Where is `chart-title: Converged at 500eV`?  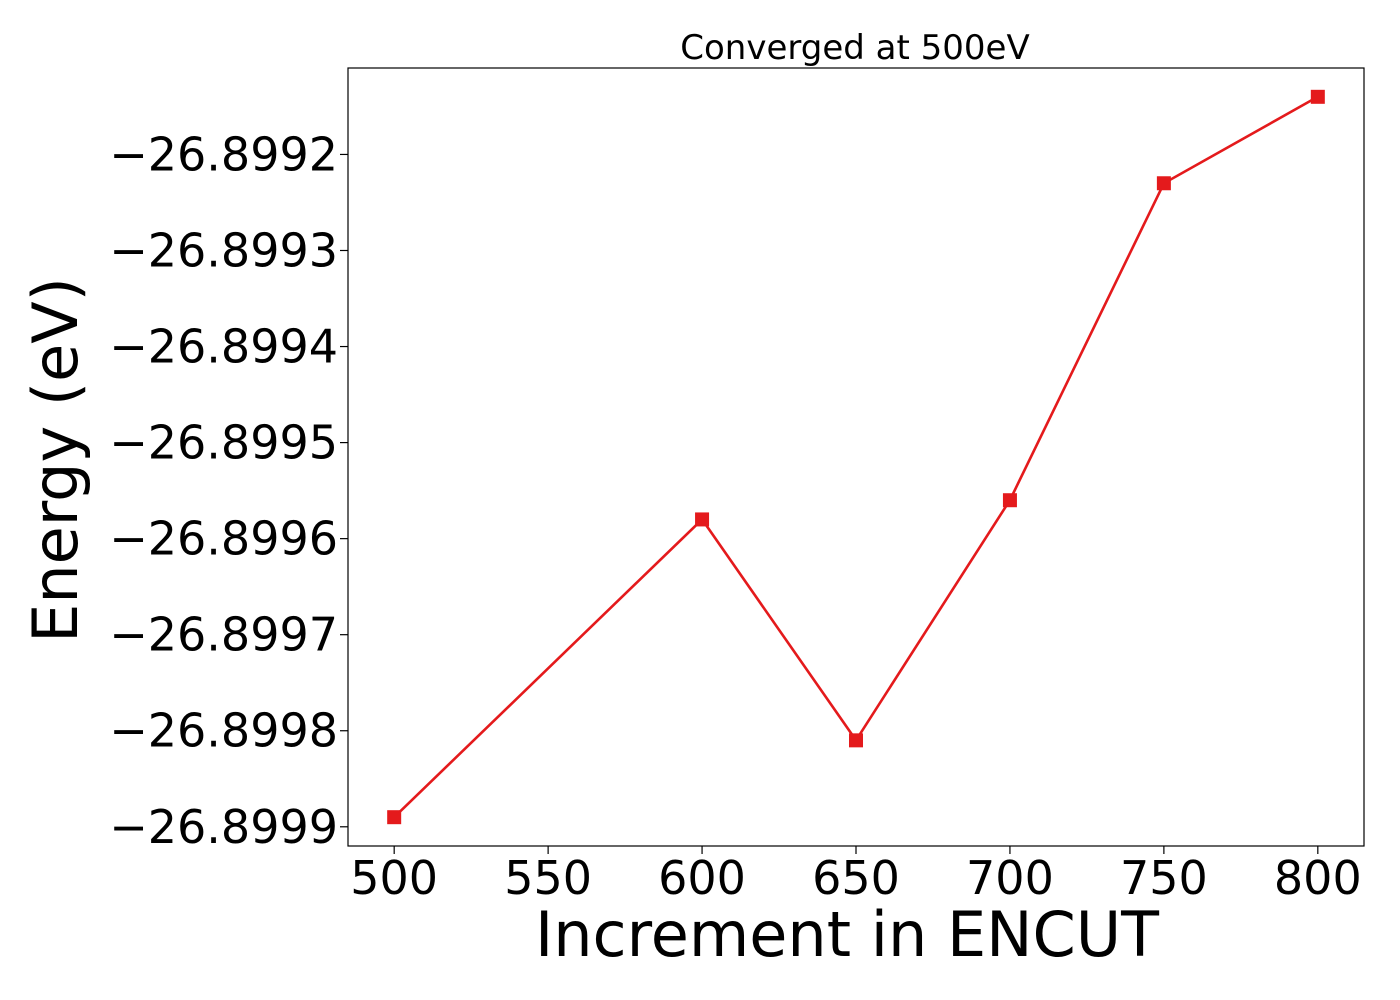 chart-title: Converged at 500eV is located at coordinates (854, 48).